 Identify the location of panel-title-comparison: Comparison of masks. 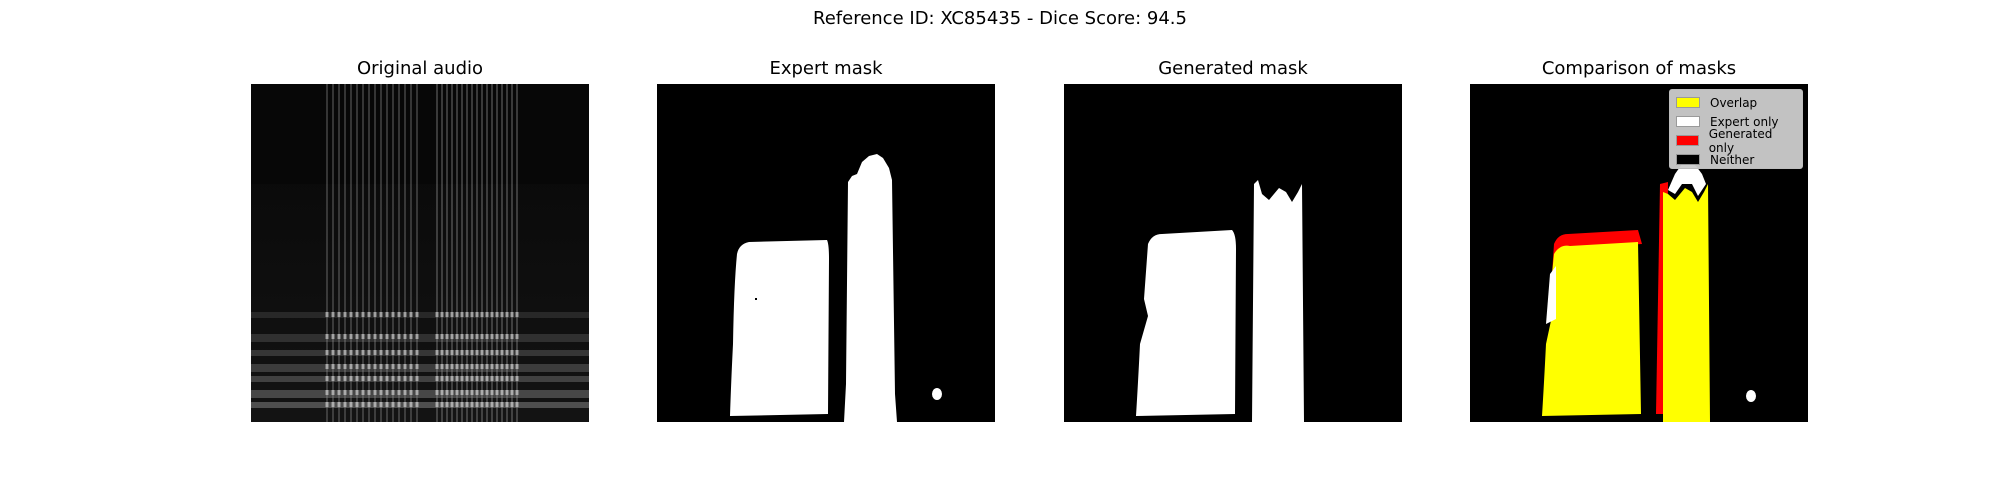
(1639, 68).